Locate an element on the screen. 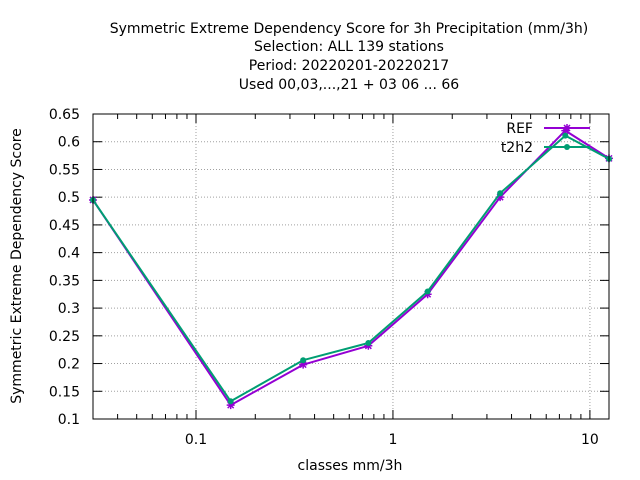 The height and width of the screenshot is (480, 640). y-tick-label: 0.3 is located at coordinates (69, 309).